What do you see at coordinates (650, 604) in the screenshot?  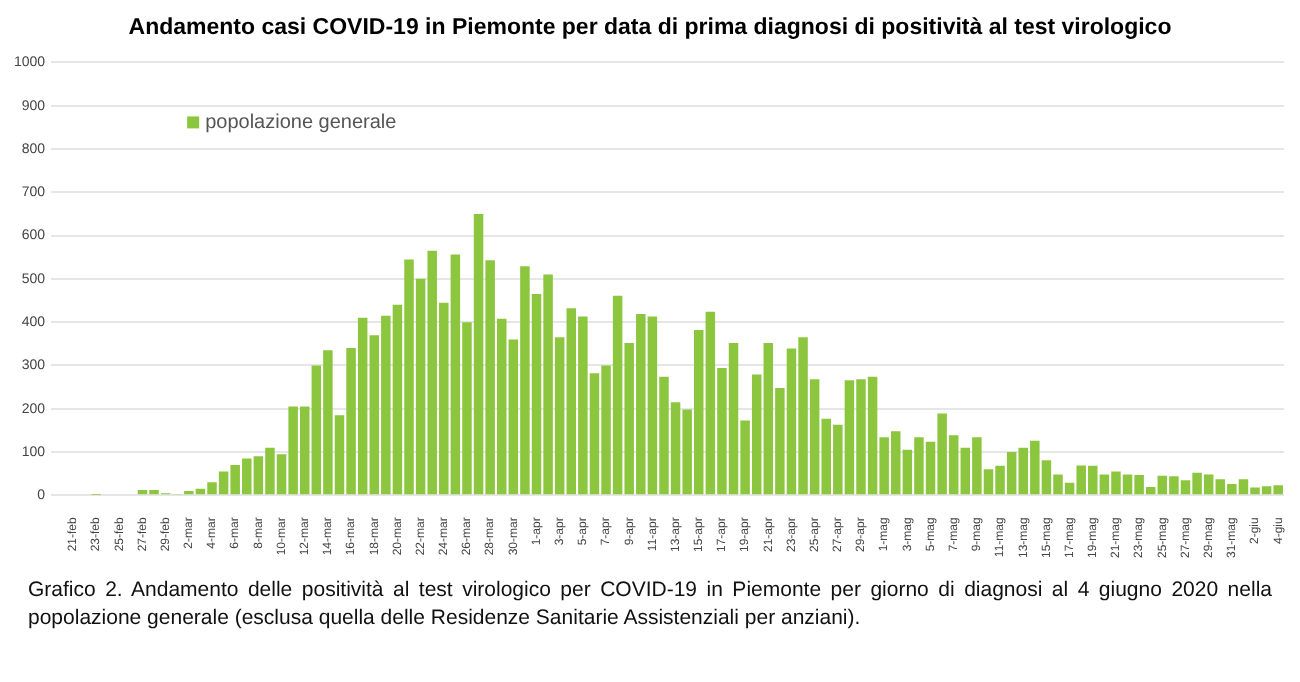 I see `text: Grafico 2. Andamento delle positività al test virologico per COVID-19 in Piemonte per giorno di diagnosi al 4 giugno 2020 nella popolazione generale (esclusa quella delle Residenze Sanitarie Assistenziali per anziani).` at bounding box center [650, 604].